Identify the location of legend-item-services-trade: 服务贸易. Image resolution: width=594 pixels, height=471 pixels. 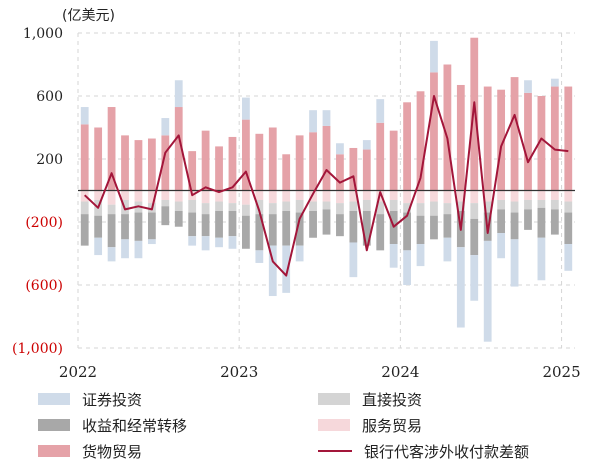
(370, 425).